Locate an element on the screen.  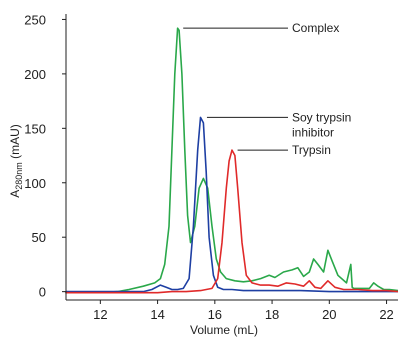
y-axis-title: A280nm (mAU) is located at coordinates (16, 161).